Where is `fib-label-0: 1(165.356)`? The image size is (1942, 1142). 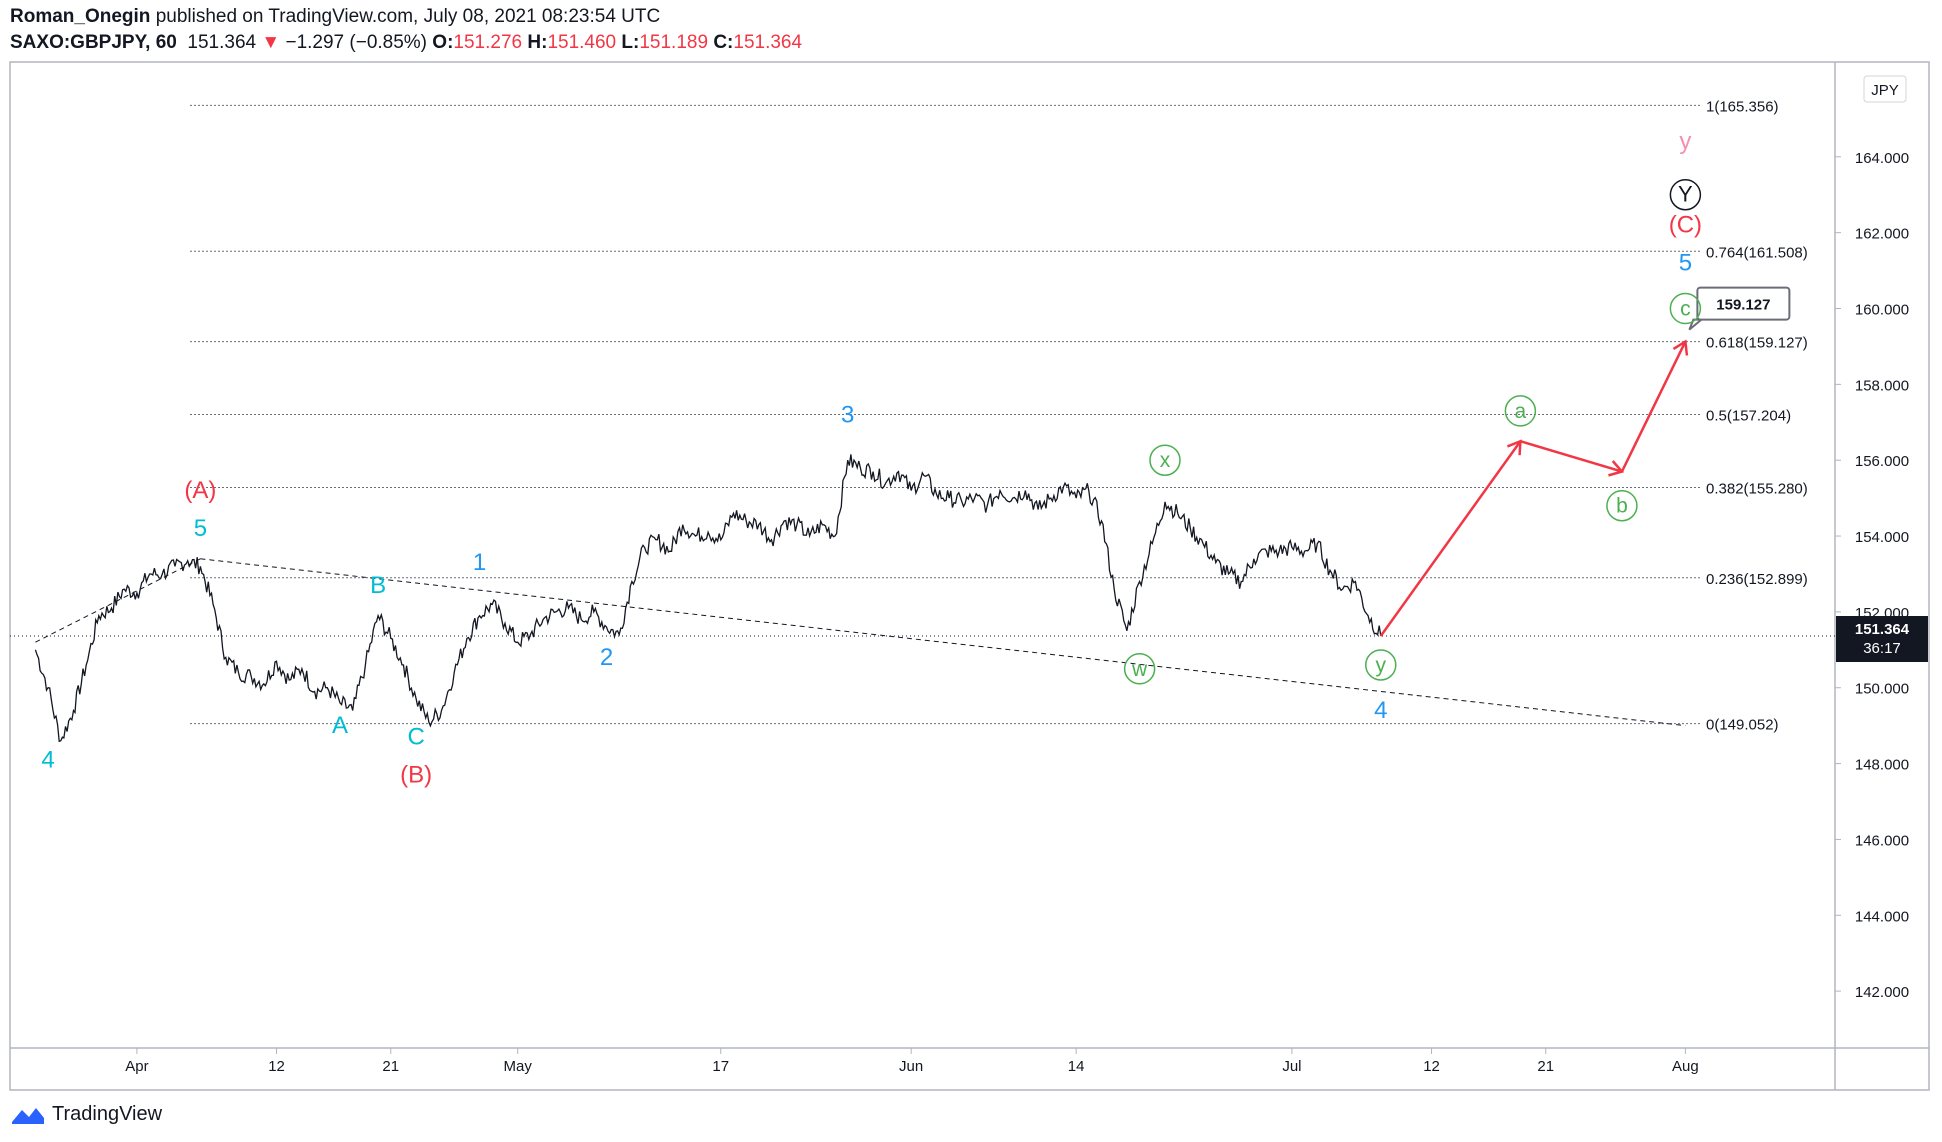
fib-label-0: 1(165.356) is located at coordinates (1742, 106).